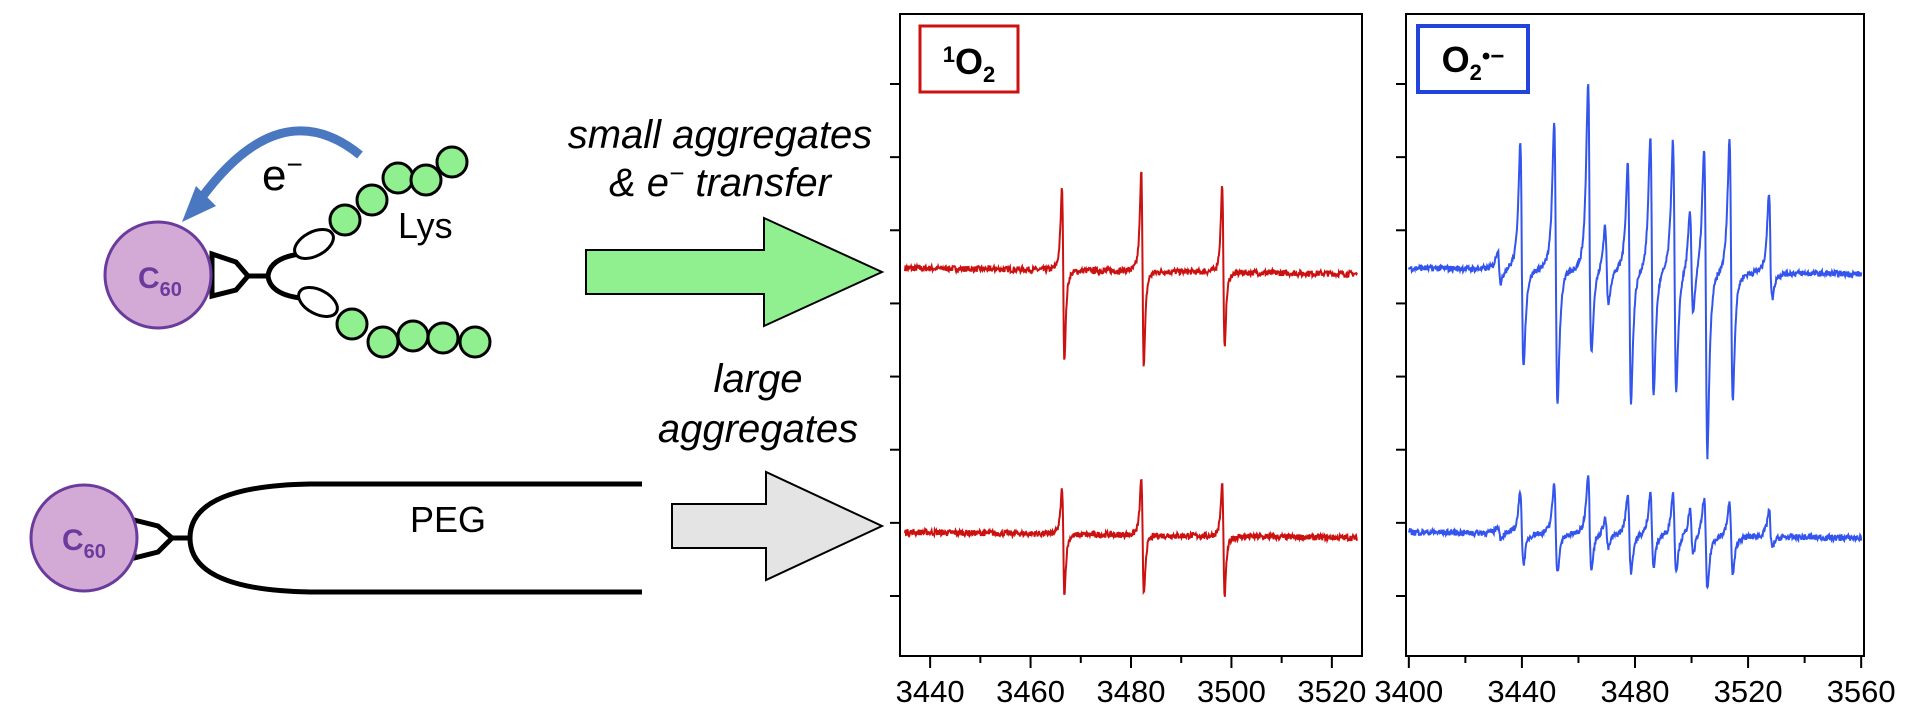 Image resolution: width=1907 pixels, height=728 pixels. What do you see at coordinates (1861, 691) in the screenshot?
I see `x-tick-label: 3560` at bounding box center [1861, 691].